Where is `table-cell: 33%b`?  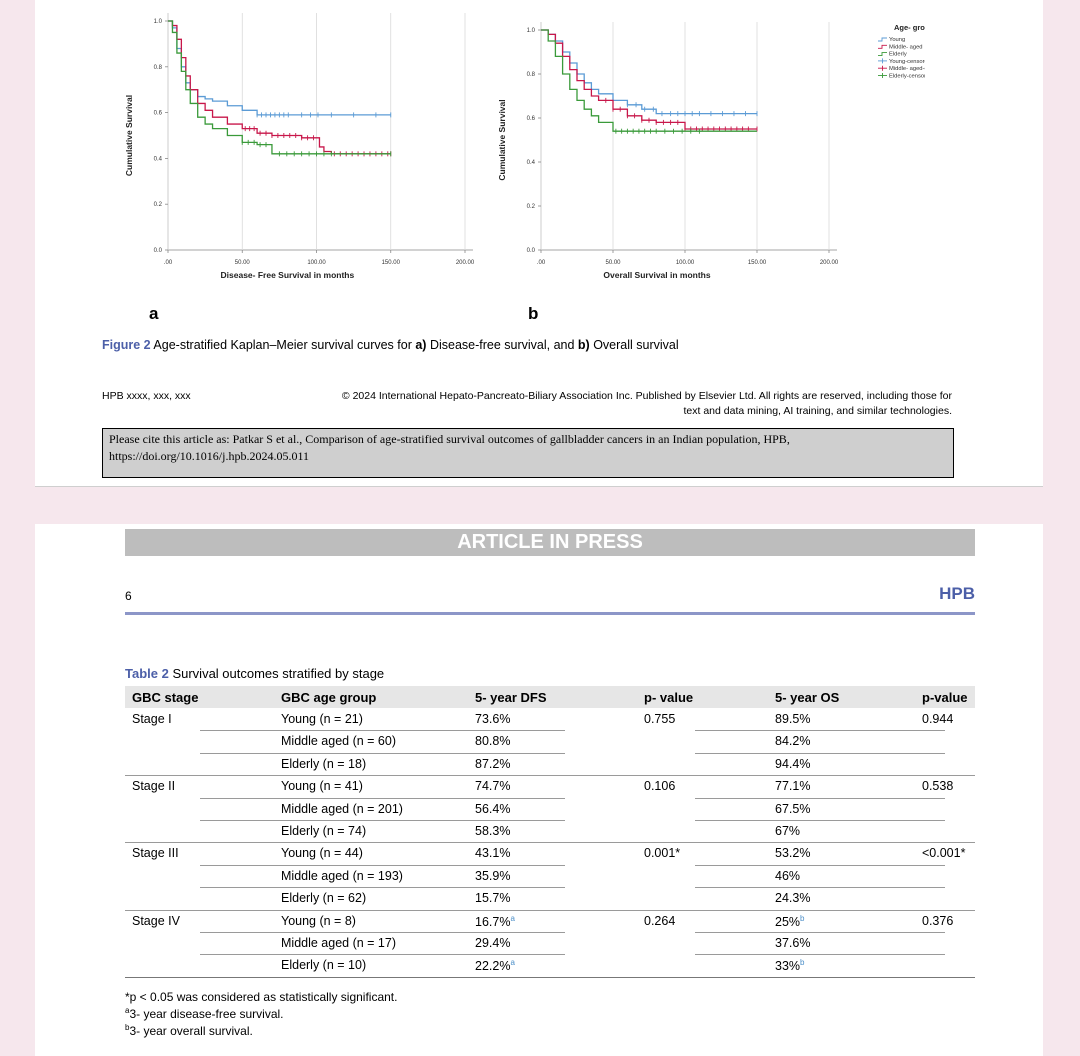
table-cell: 33%b is located at coordinates (790, 966).